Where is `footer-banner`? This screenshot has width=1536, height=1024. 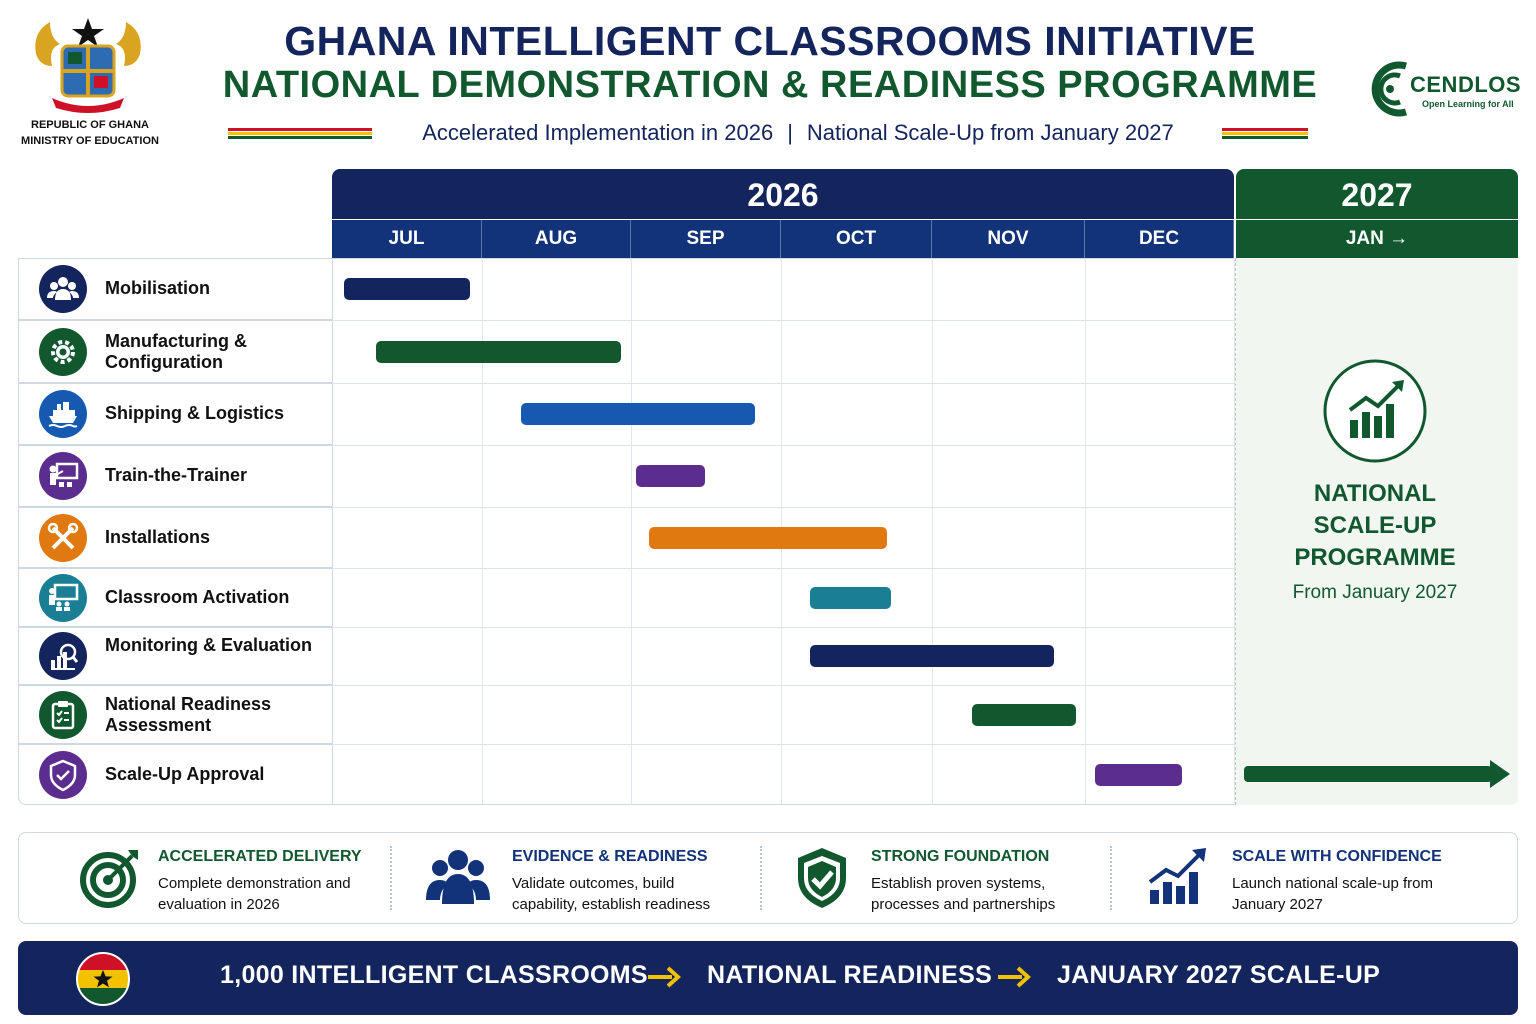 footer-banner is located at coordinates (768, 978).